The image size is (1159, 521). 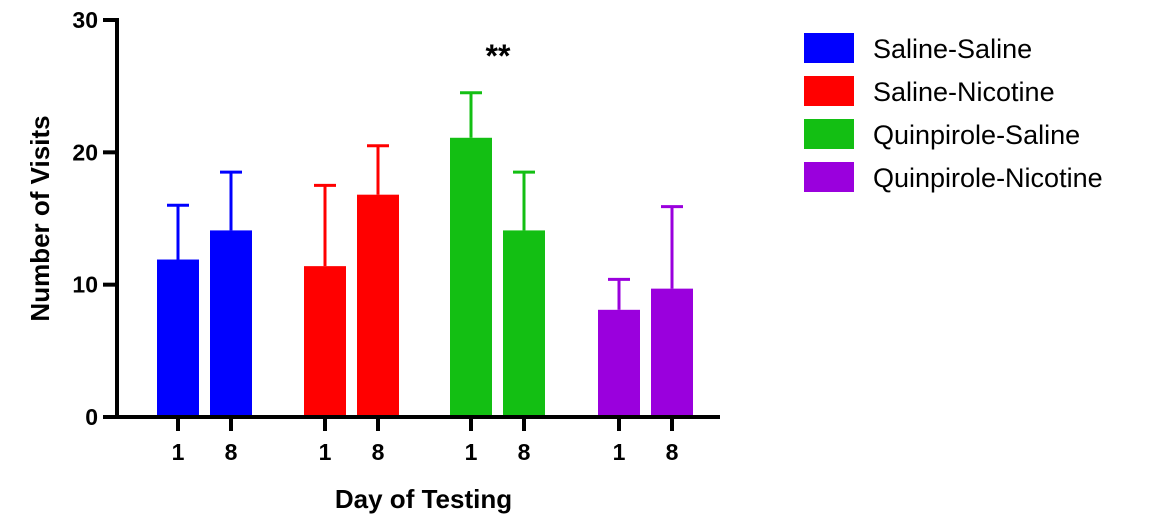 I want to click on y-tick-label: 10, so click(x=85, y=285).